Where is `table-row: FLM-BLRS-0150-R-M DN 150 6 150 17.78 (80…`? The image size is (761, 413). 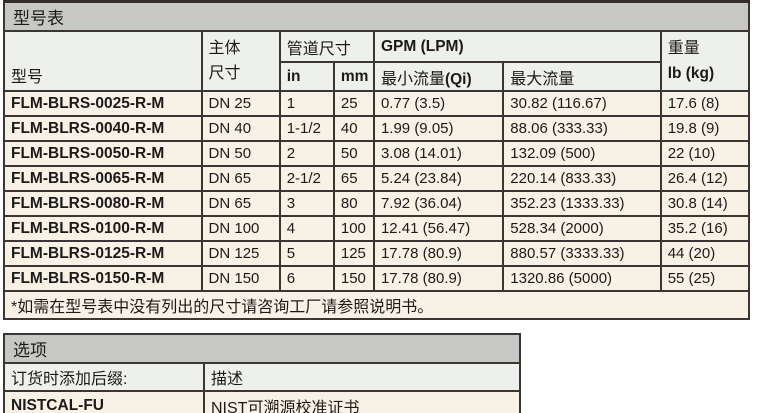
table-row: FLM-BLRS-0150-R-M DN 150 6 150 17.78 (80… is located at coordinates (377, 278).